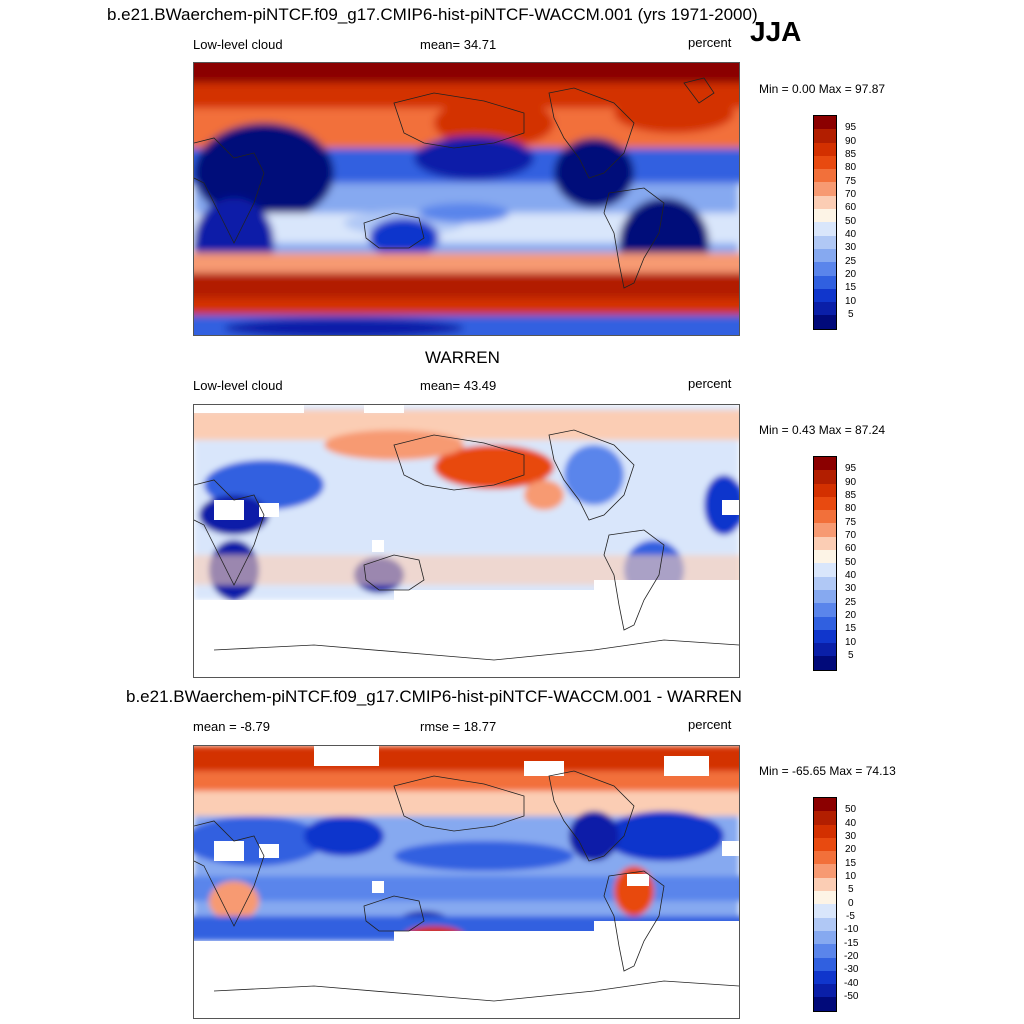 Image resolution: width=1024 pixels, height=1024 pixels. What do you see at coordinates (851, 836) in the screenshot?
I see `panel3-cb-tick: 30` at bounding box center [851, 836].